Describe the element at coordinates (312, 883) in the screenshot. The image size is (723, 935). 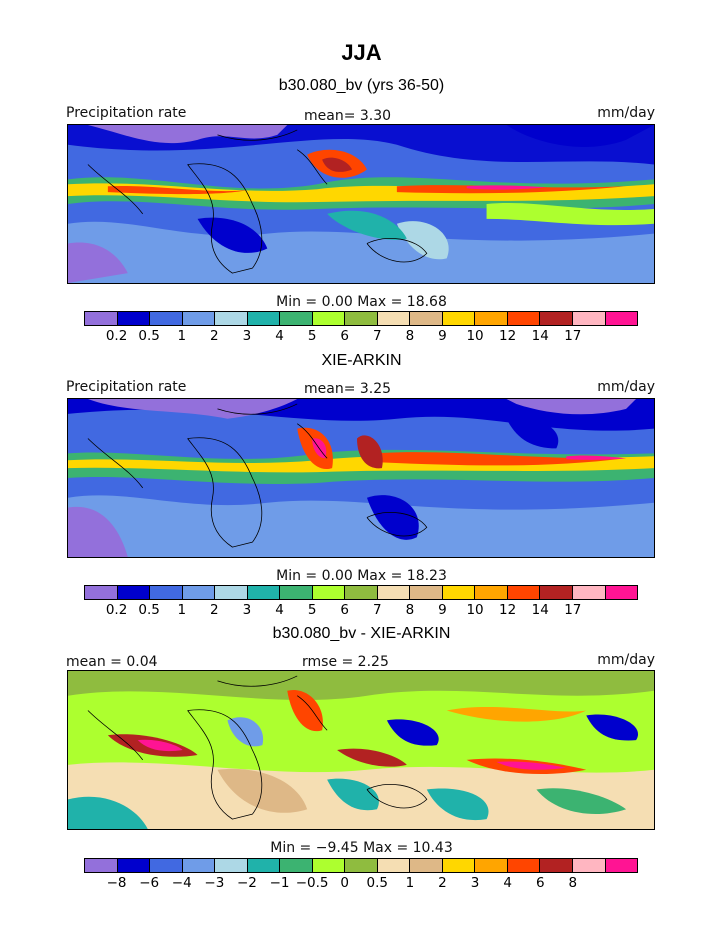
I see `colorbar-tick-label: −0.5` at that location.